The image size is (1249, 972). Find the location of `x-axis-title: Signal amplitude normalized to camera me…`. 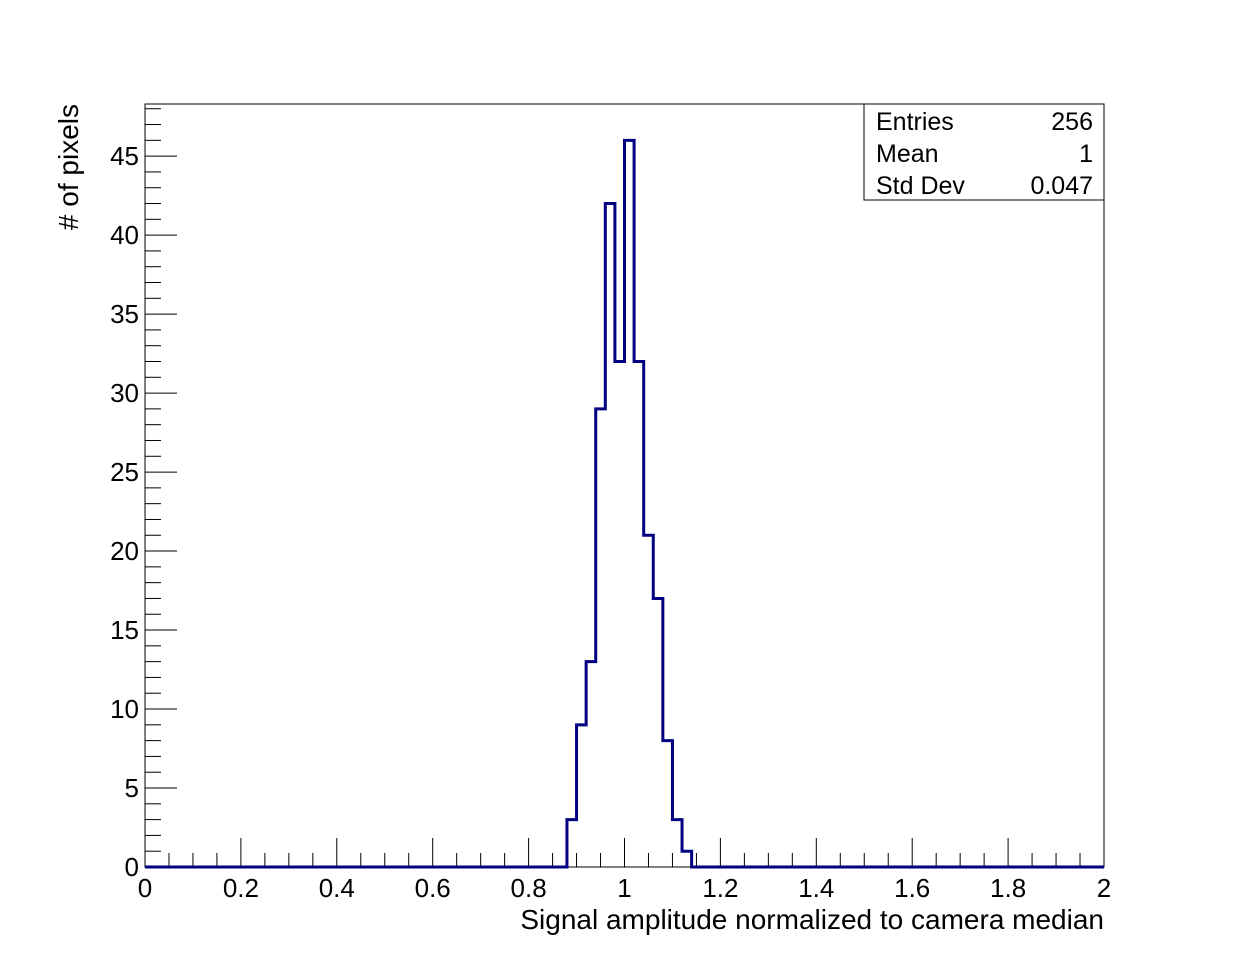

x-axis-title: Signal amplitude normalized to camera me… is located at coordinates (812, 919).